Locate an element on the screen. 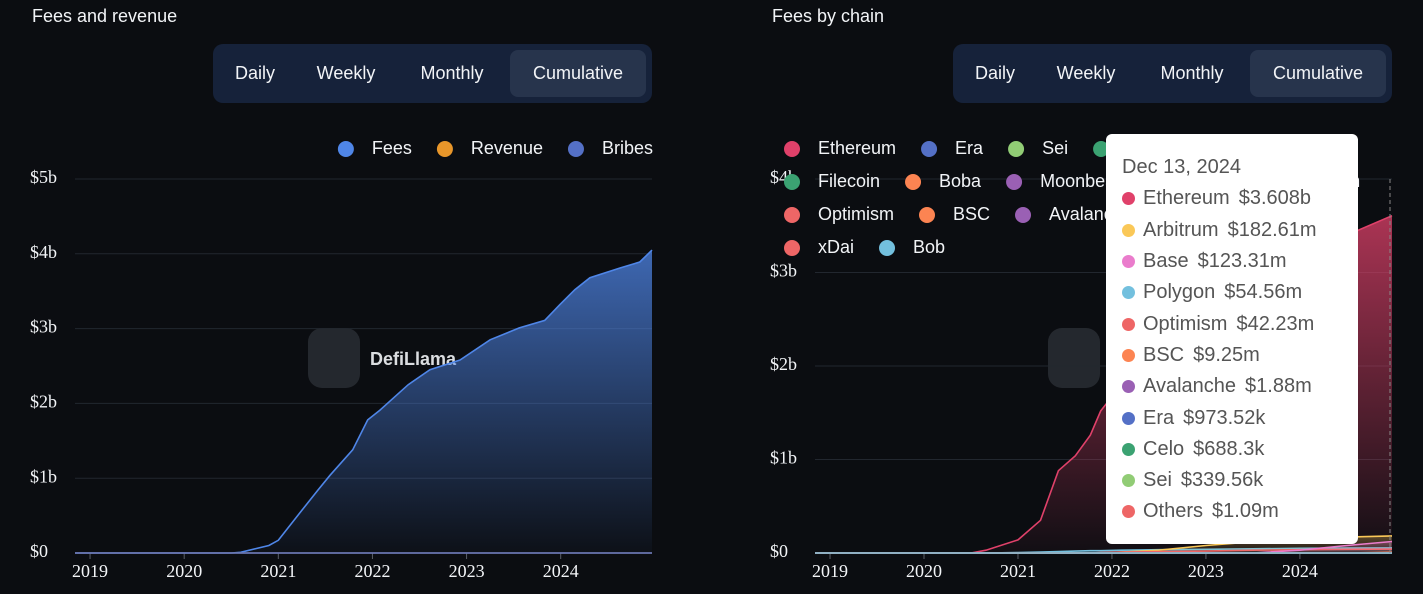 The height and width of the screenshot is (594, 1423). legend-label: Bob is located at coordinates (929, 247).